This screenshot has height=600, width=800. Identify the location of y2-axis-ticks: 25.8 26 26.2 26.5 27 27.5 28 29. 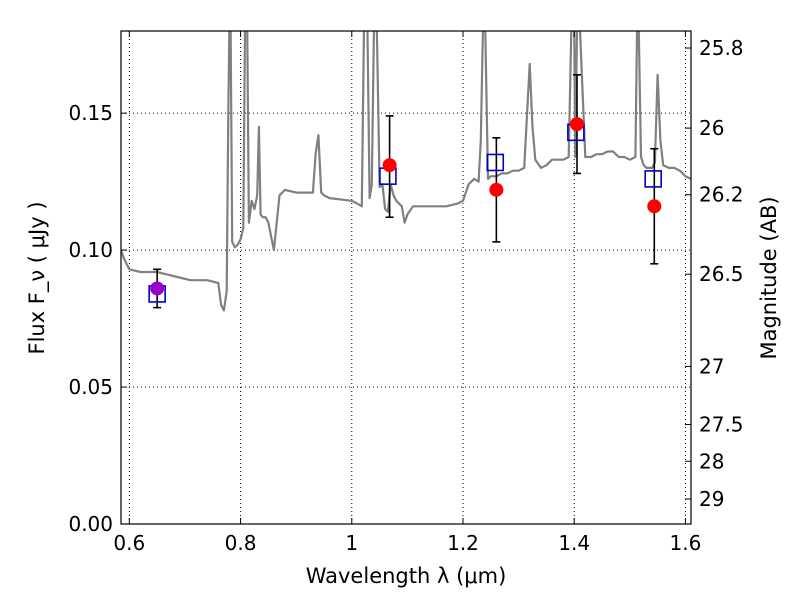
(714, 273).